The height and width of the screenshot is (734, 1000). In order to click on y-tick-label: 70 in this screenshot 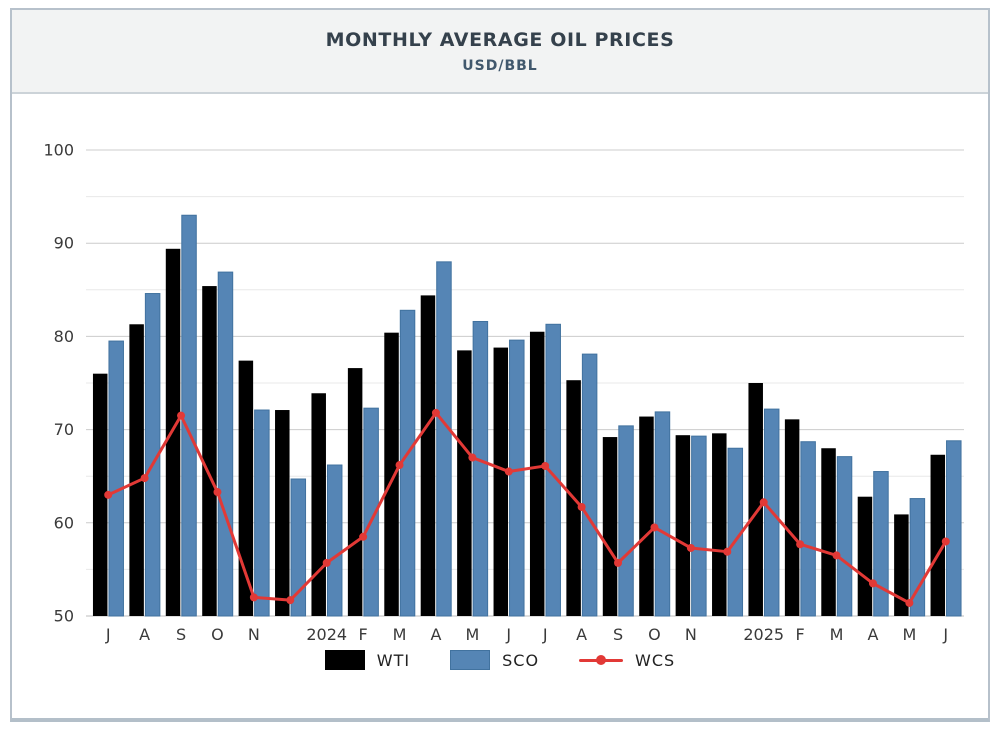, I will do `click(64, 429)`.